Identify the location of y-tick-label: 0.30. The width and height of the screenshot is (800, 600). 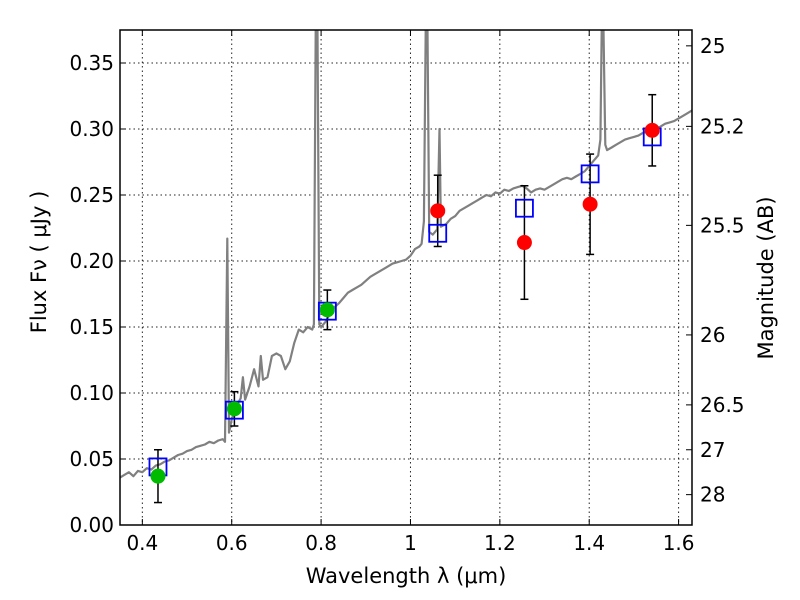
(91, 129).